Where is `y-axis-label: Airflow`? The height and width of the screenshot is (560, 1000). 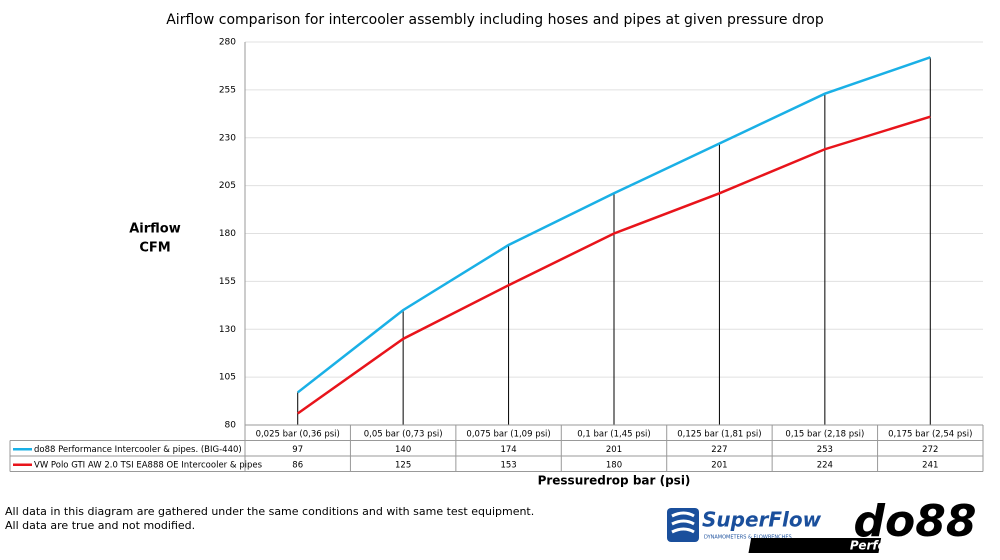 y-axis-label: Airflow is located at coordinates (155, 229).